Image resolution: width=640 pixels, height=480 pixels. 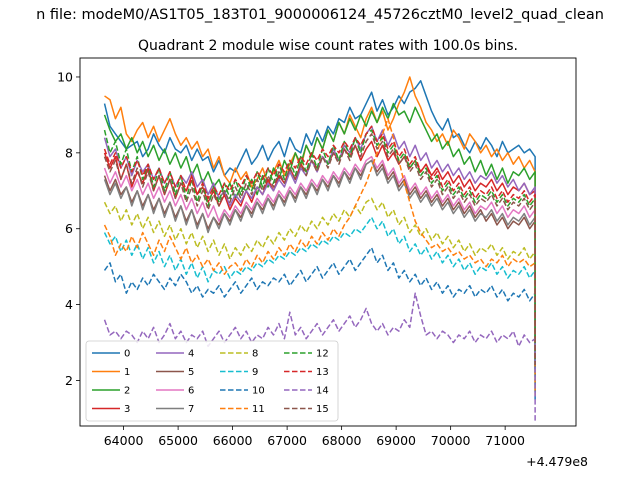 I want to click on legend-label-2: 2, so click(x=127, y=391).